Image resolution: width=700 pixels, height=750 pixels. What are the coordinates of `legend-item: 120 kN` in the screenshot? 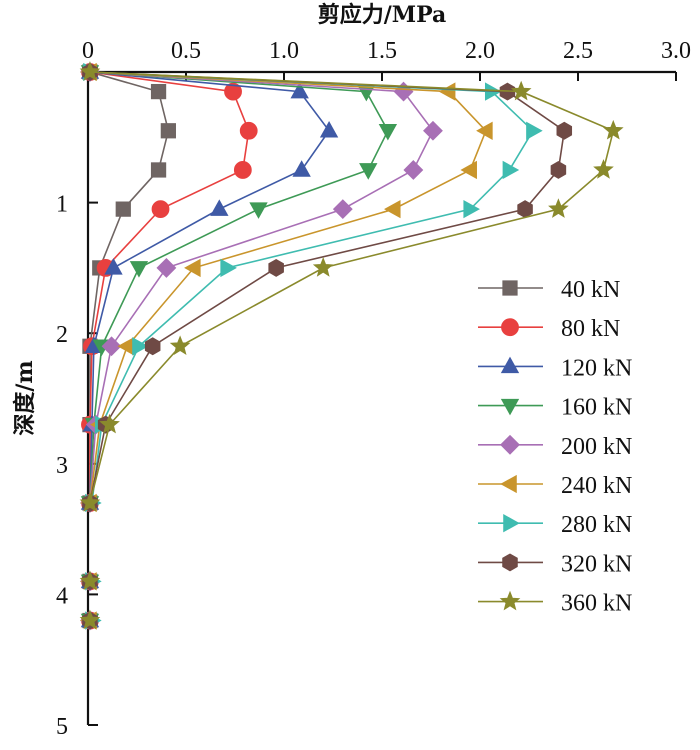 It's located at (555, 368).